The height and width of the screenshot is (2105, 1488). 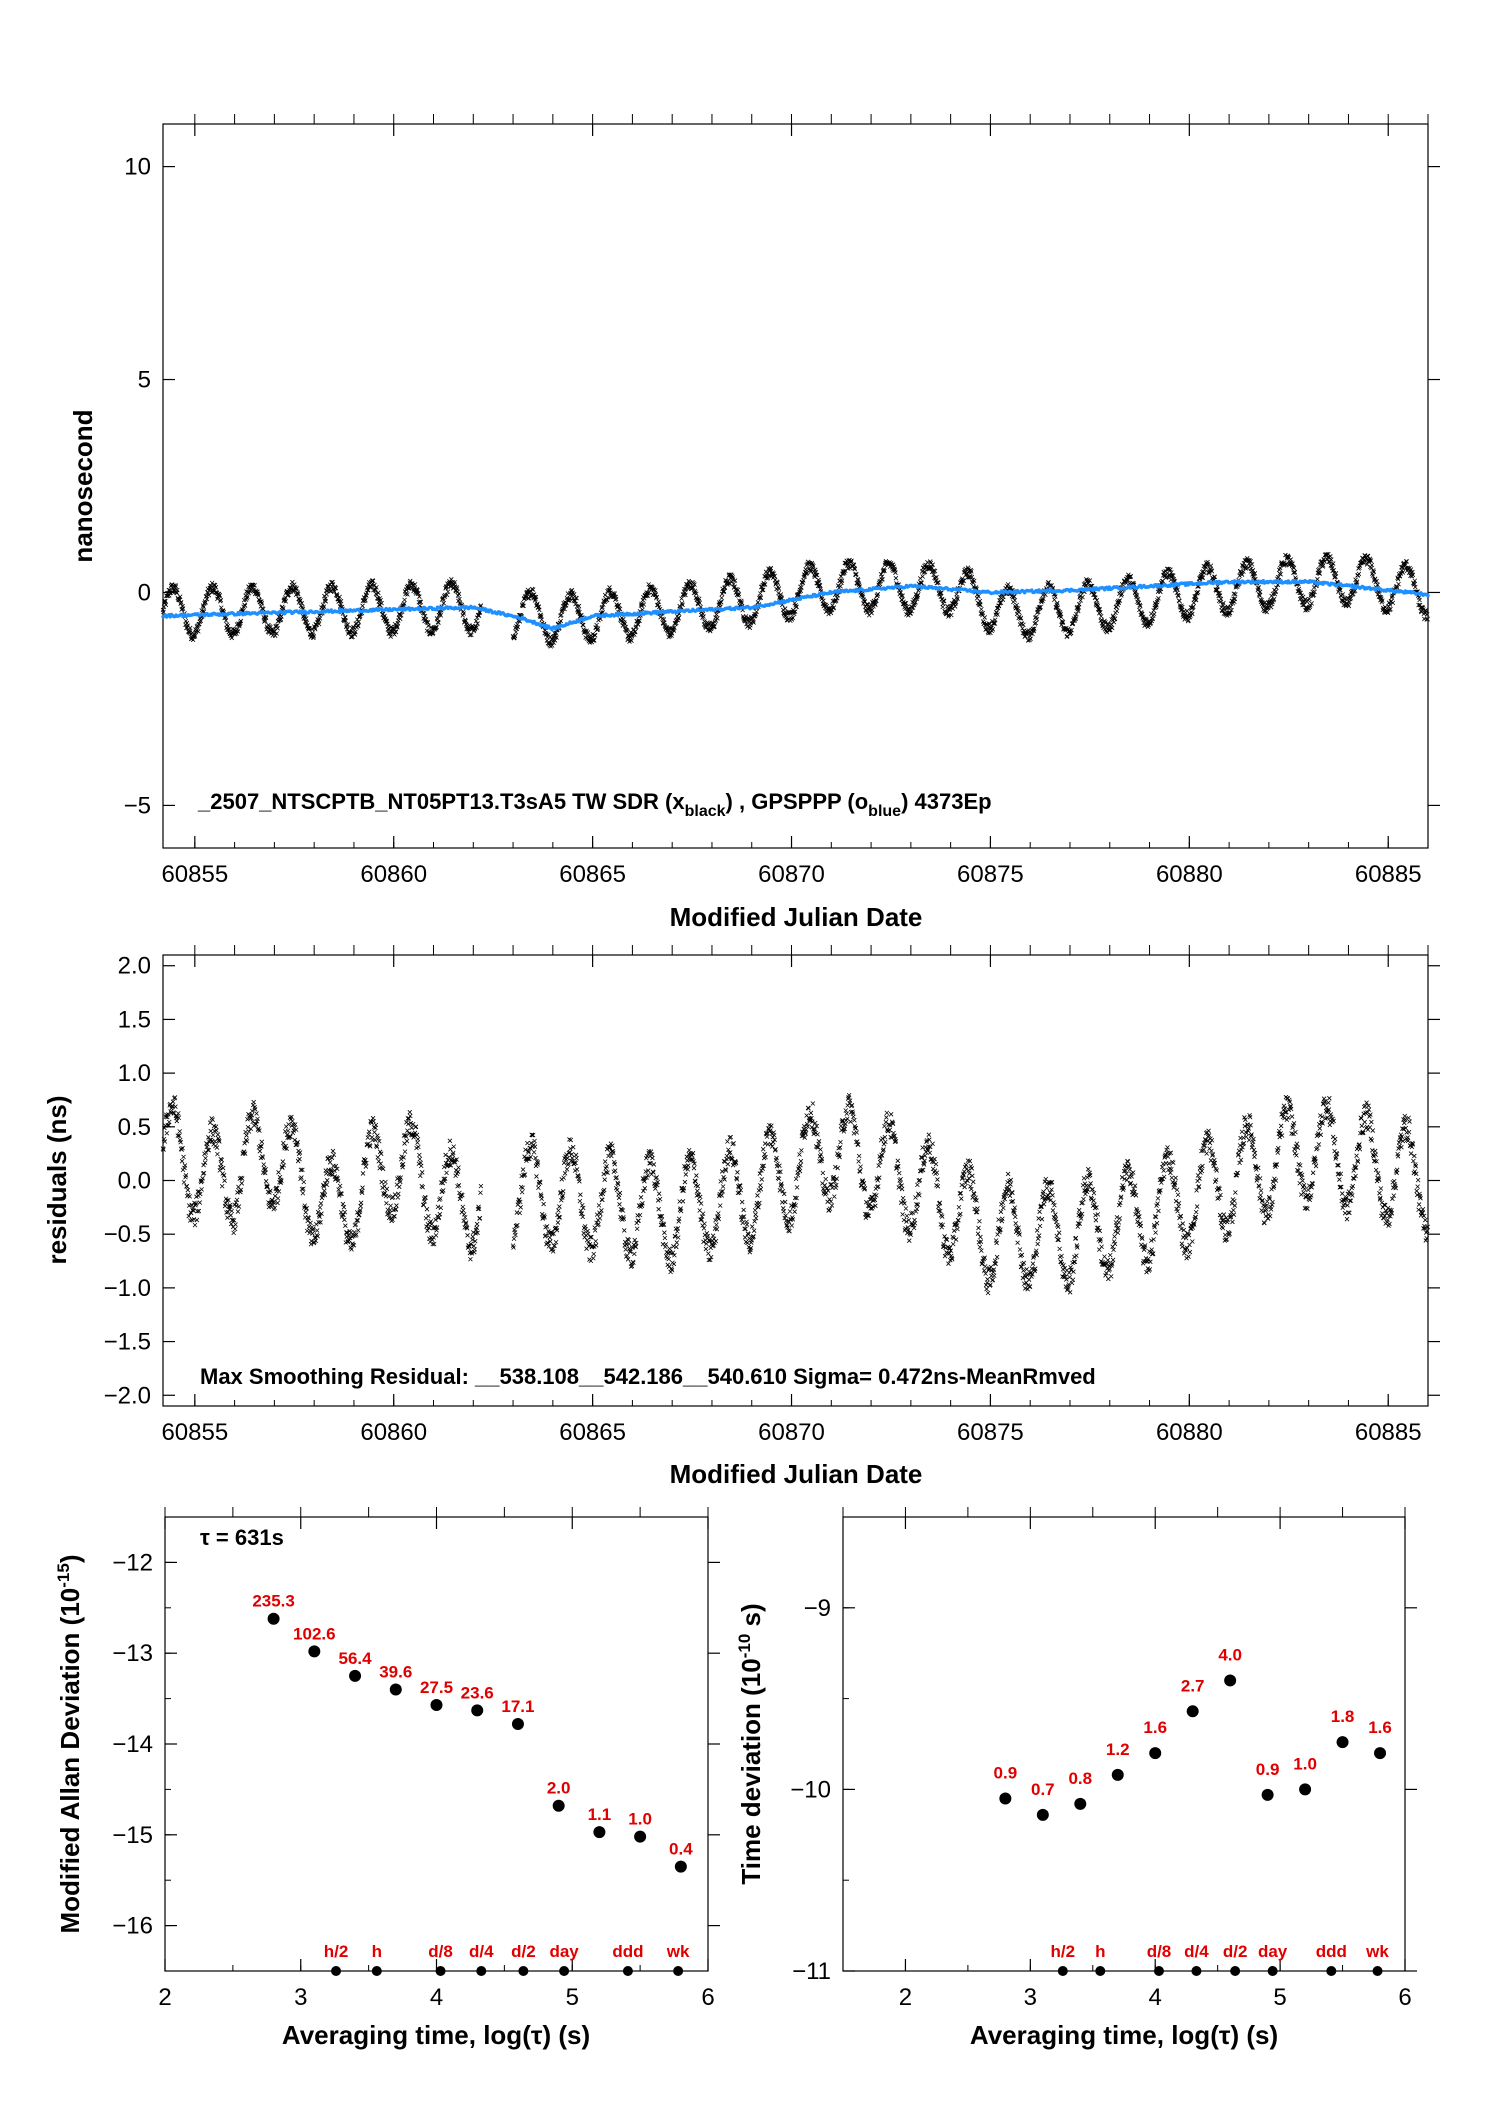 What do you see at coordinates (796, 917) in the screenshot?
I see `timeseries-x-axis-label: Modified Julian Date` at bounding box center [796, 917].